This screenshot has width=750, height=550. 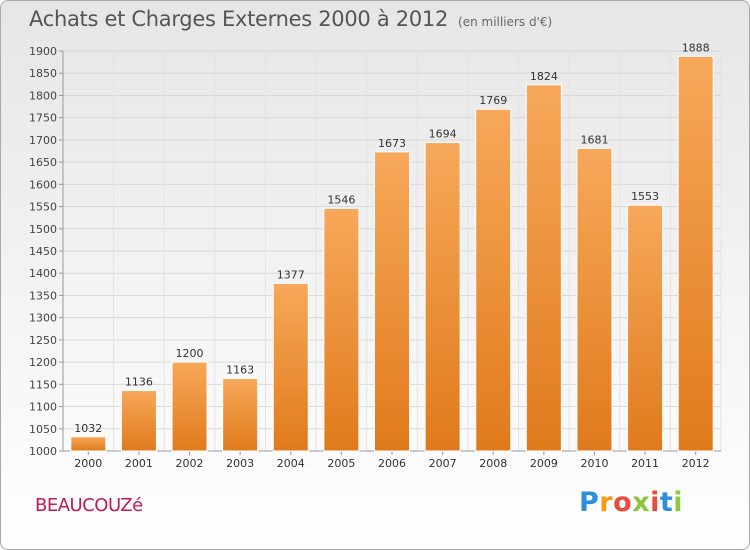 I want to click on x-tick-label-2010: 2010, so click(x=594, y=463).